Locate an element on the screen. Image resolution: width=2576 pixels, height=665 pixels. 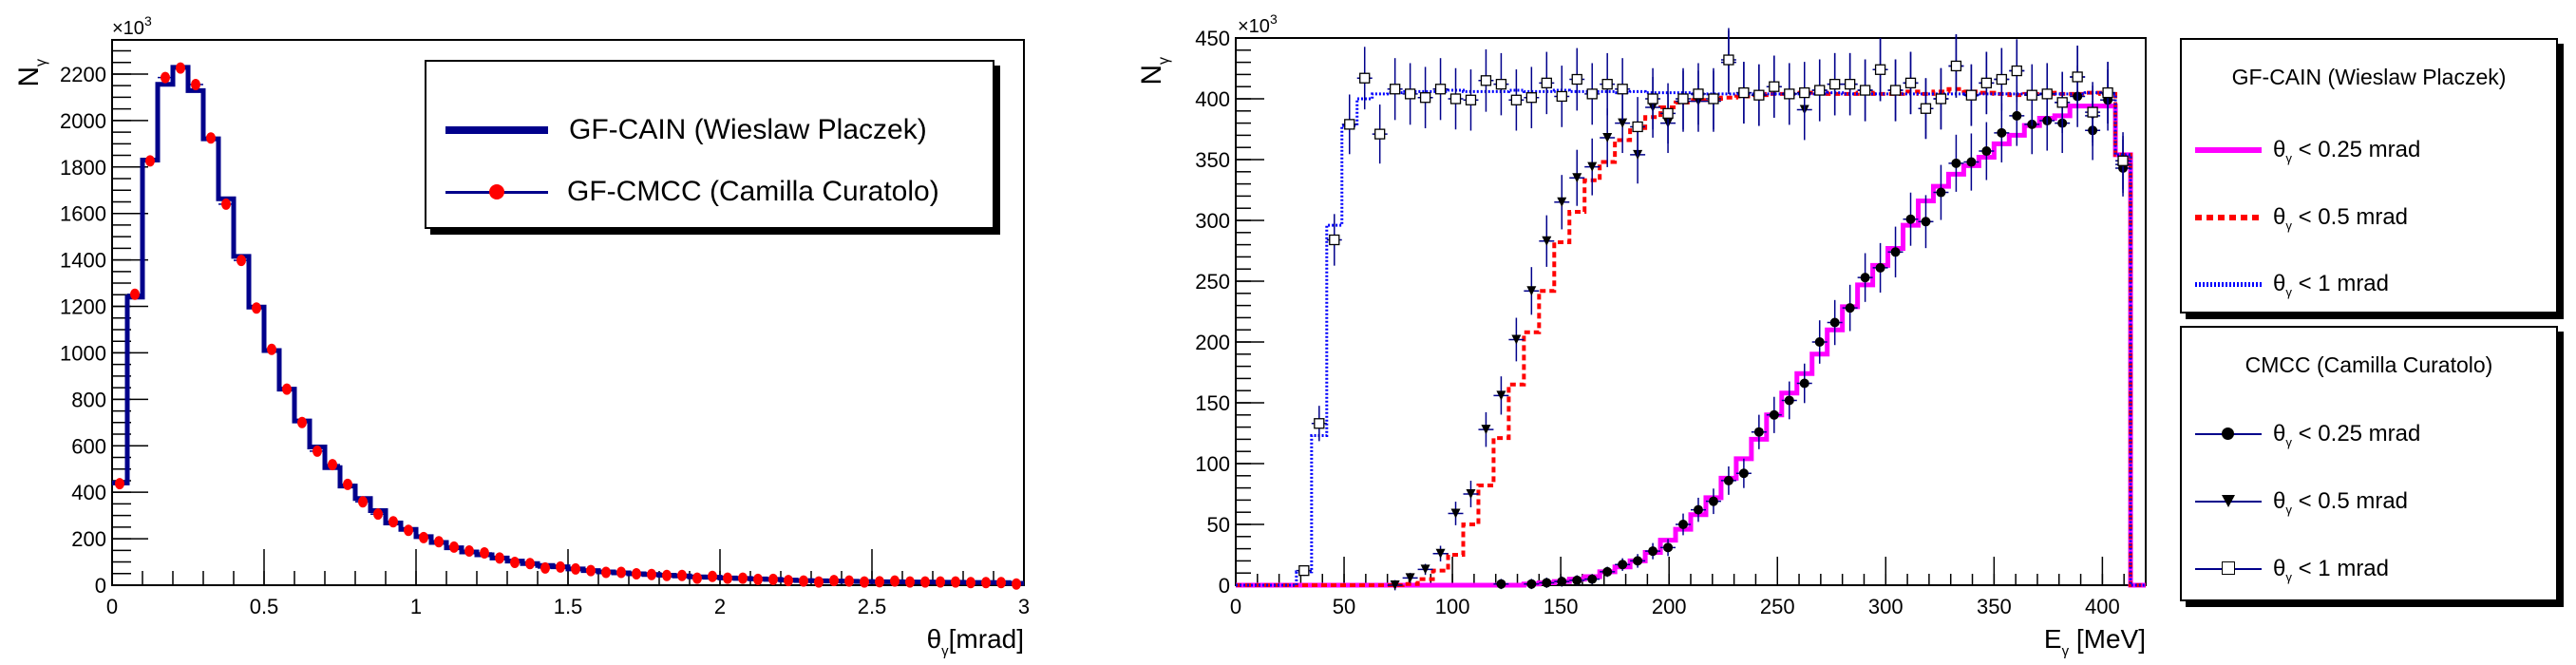
y-tick-label: 400 is located at coordinates (88, 492).